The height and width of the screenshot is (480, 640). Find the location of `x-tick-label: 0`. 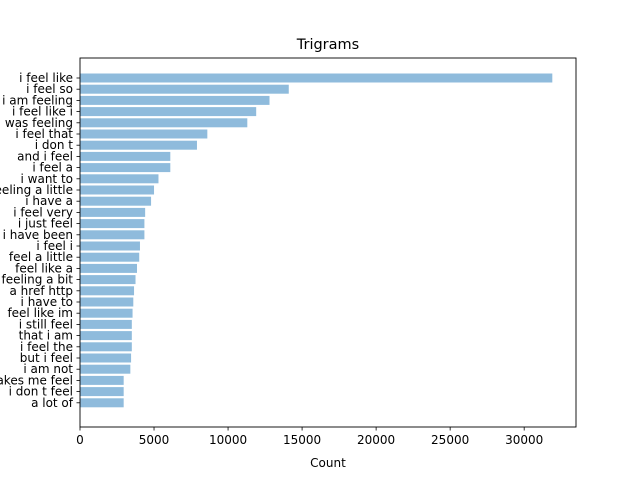

x-tick-label: 0 is located at coordinates (80, 440).